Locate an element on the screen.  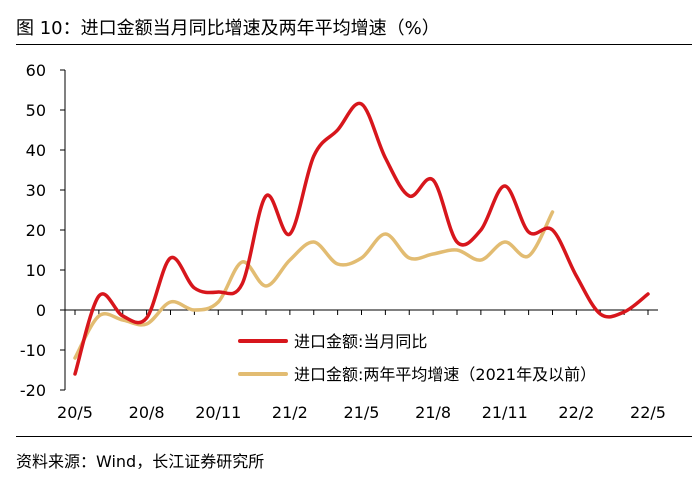
y-tick-label: 0 is located at coordinates (41, 310).